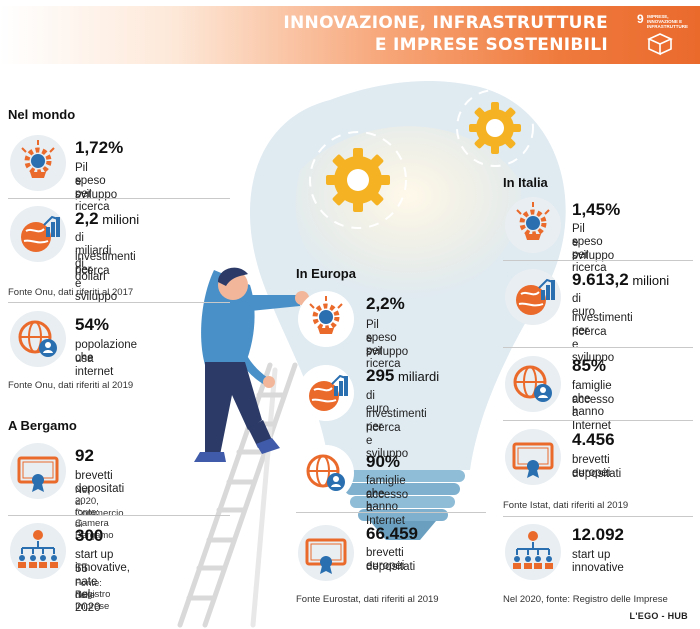 Image resolution: width=700 pixels, height=629 pixels. I want to click on italy-startups-value: 12.092, so click(598, 534).